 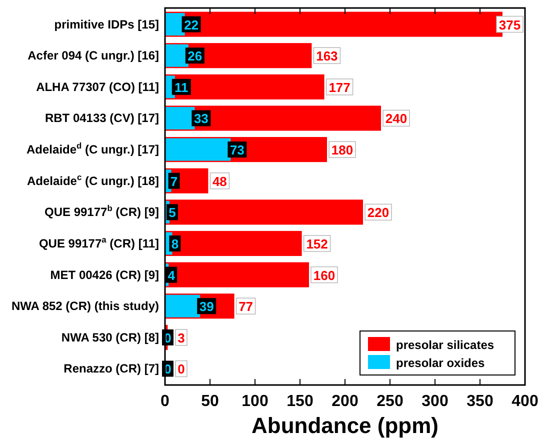 What do you see at coordinates (509, 24) in the screenshot?
I see `data-label: 375` at bounding box center [509, 24].